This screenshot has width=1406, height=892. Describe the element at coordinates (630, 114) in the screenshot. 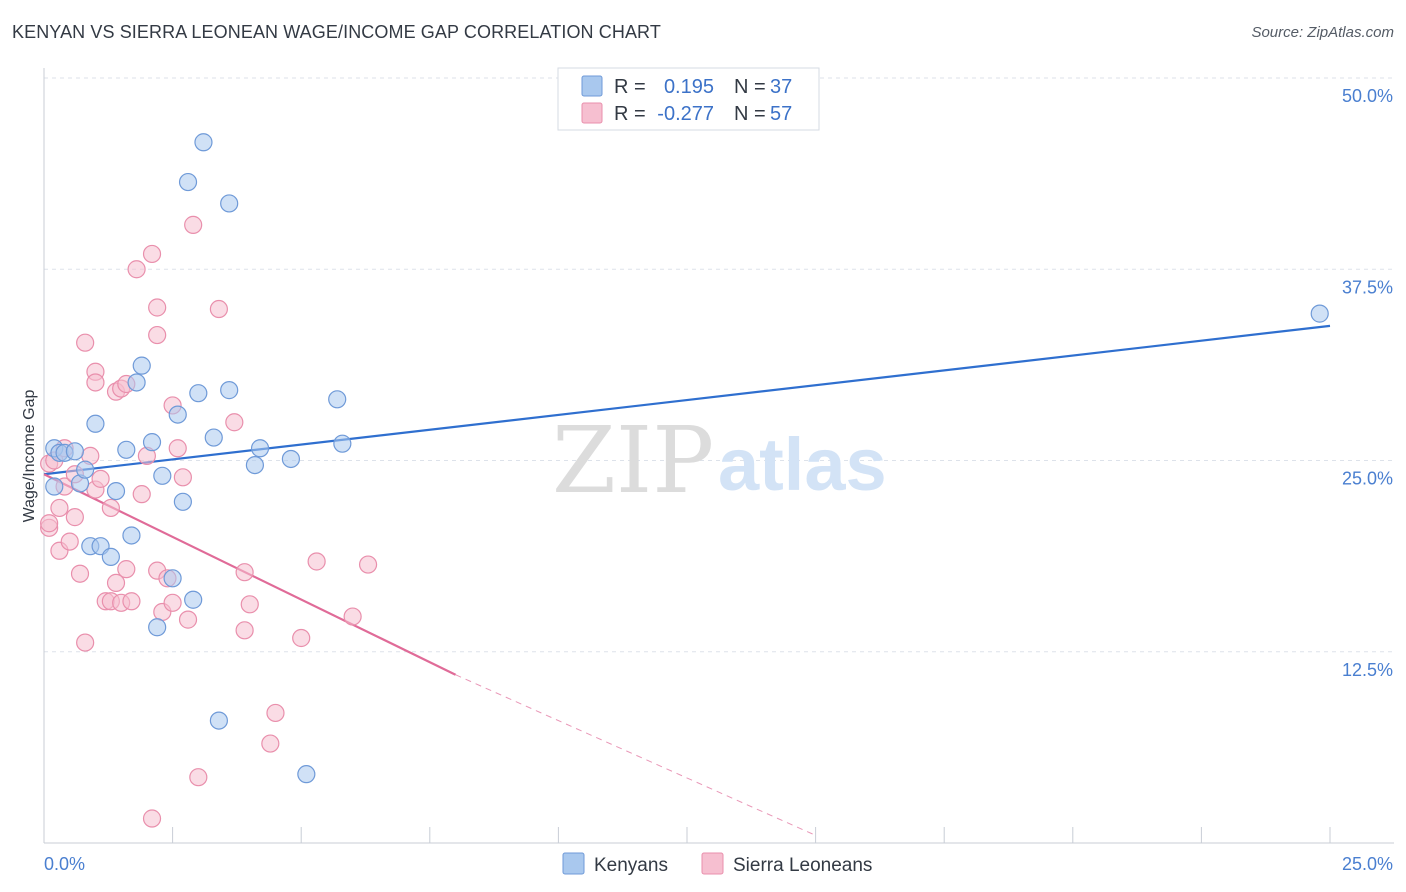

I see `legend-r-label-sierra-leoneans: R =` at that location.